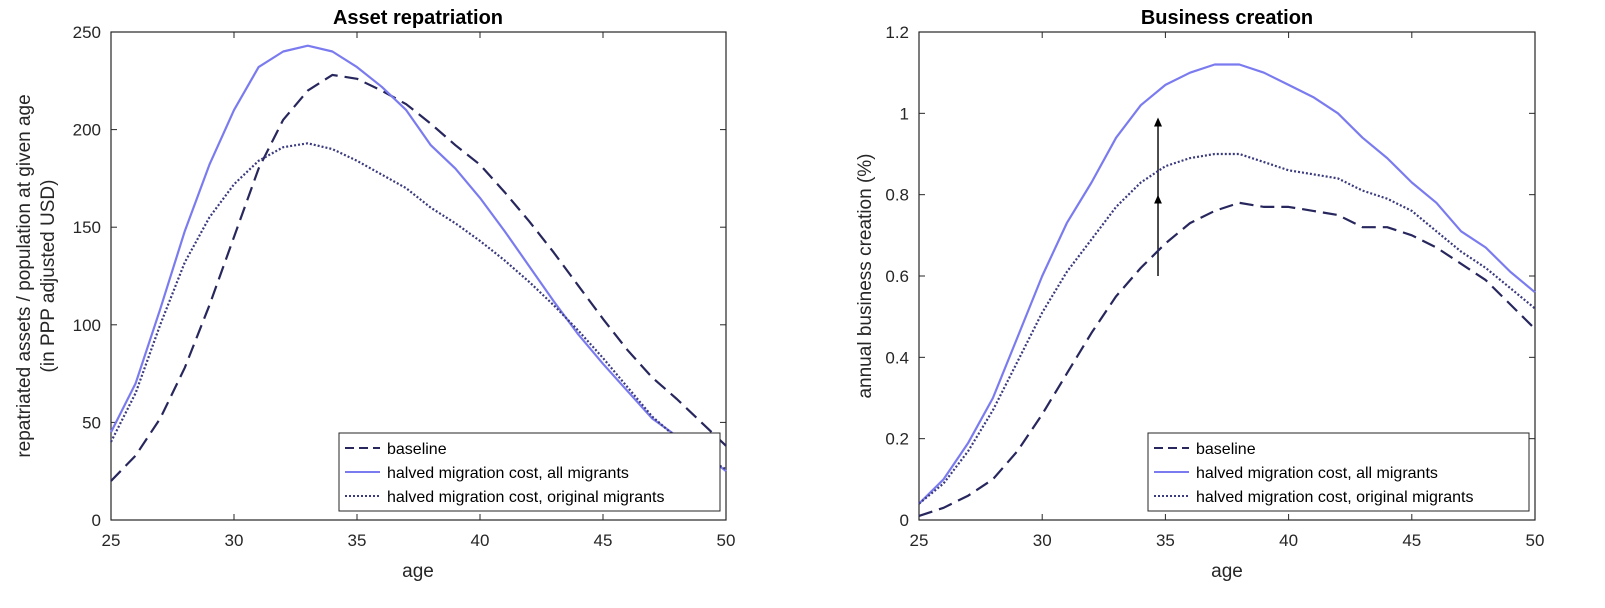  I want to click on y-tick-label: 50, so click(91, 422).